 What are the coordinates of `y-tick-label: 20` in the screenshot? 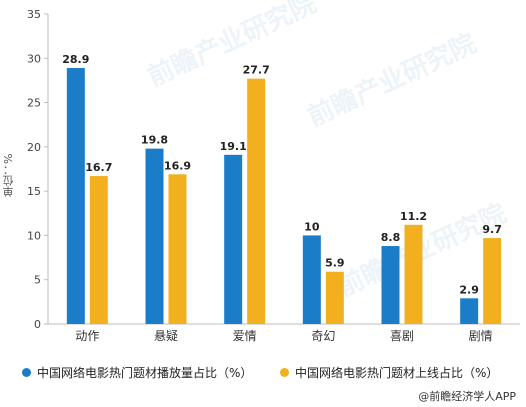 It's located at (34, 147).